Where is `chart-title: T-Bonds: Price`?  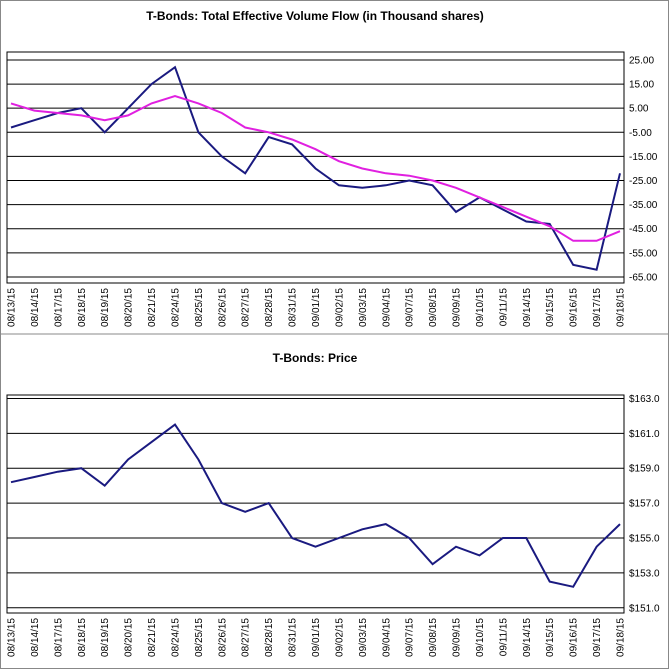 chart-title: T-Bonds: Price is located at coordinates (315, 358).